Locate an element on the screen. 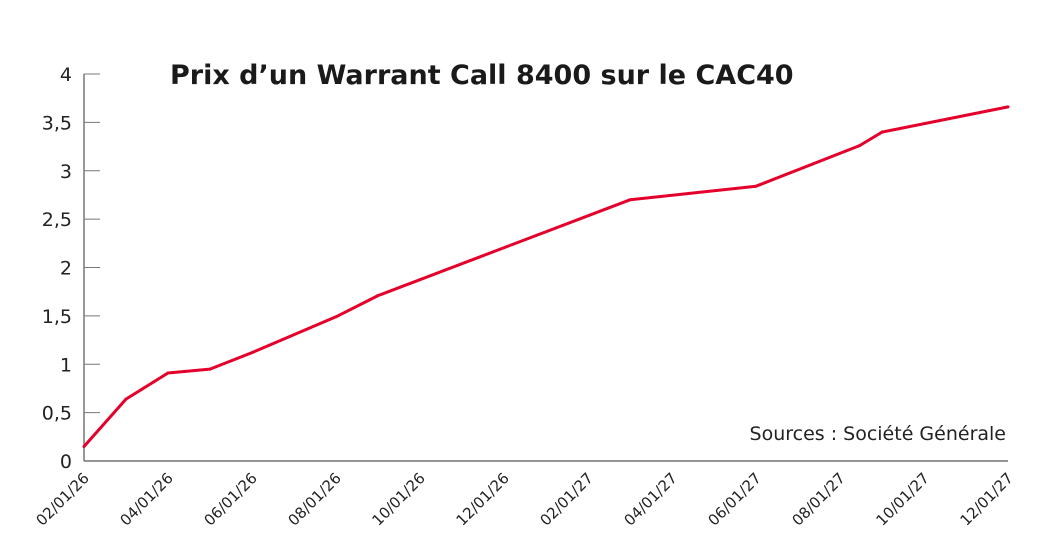  y-tick-label: 4 is located at coordinates (66, 75).